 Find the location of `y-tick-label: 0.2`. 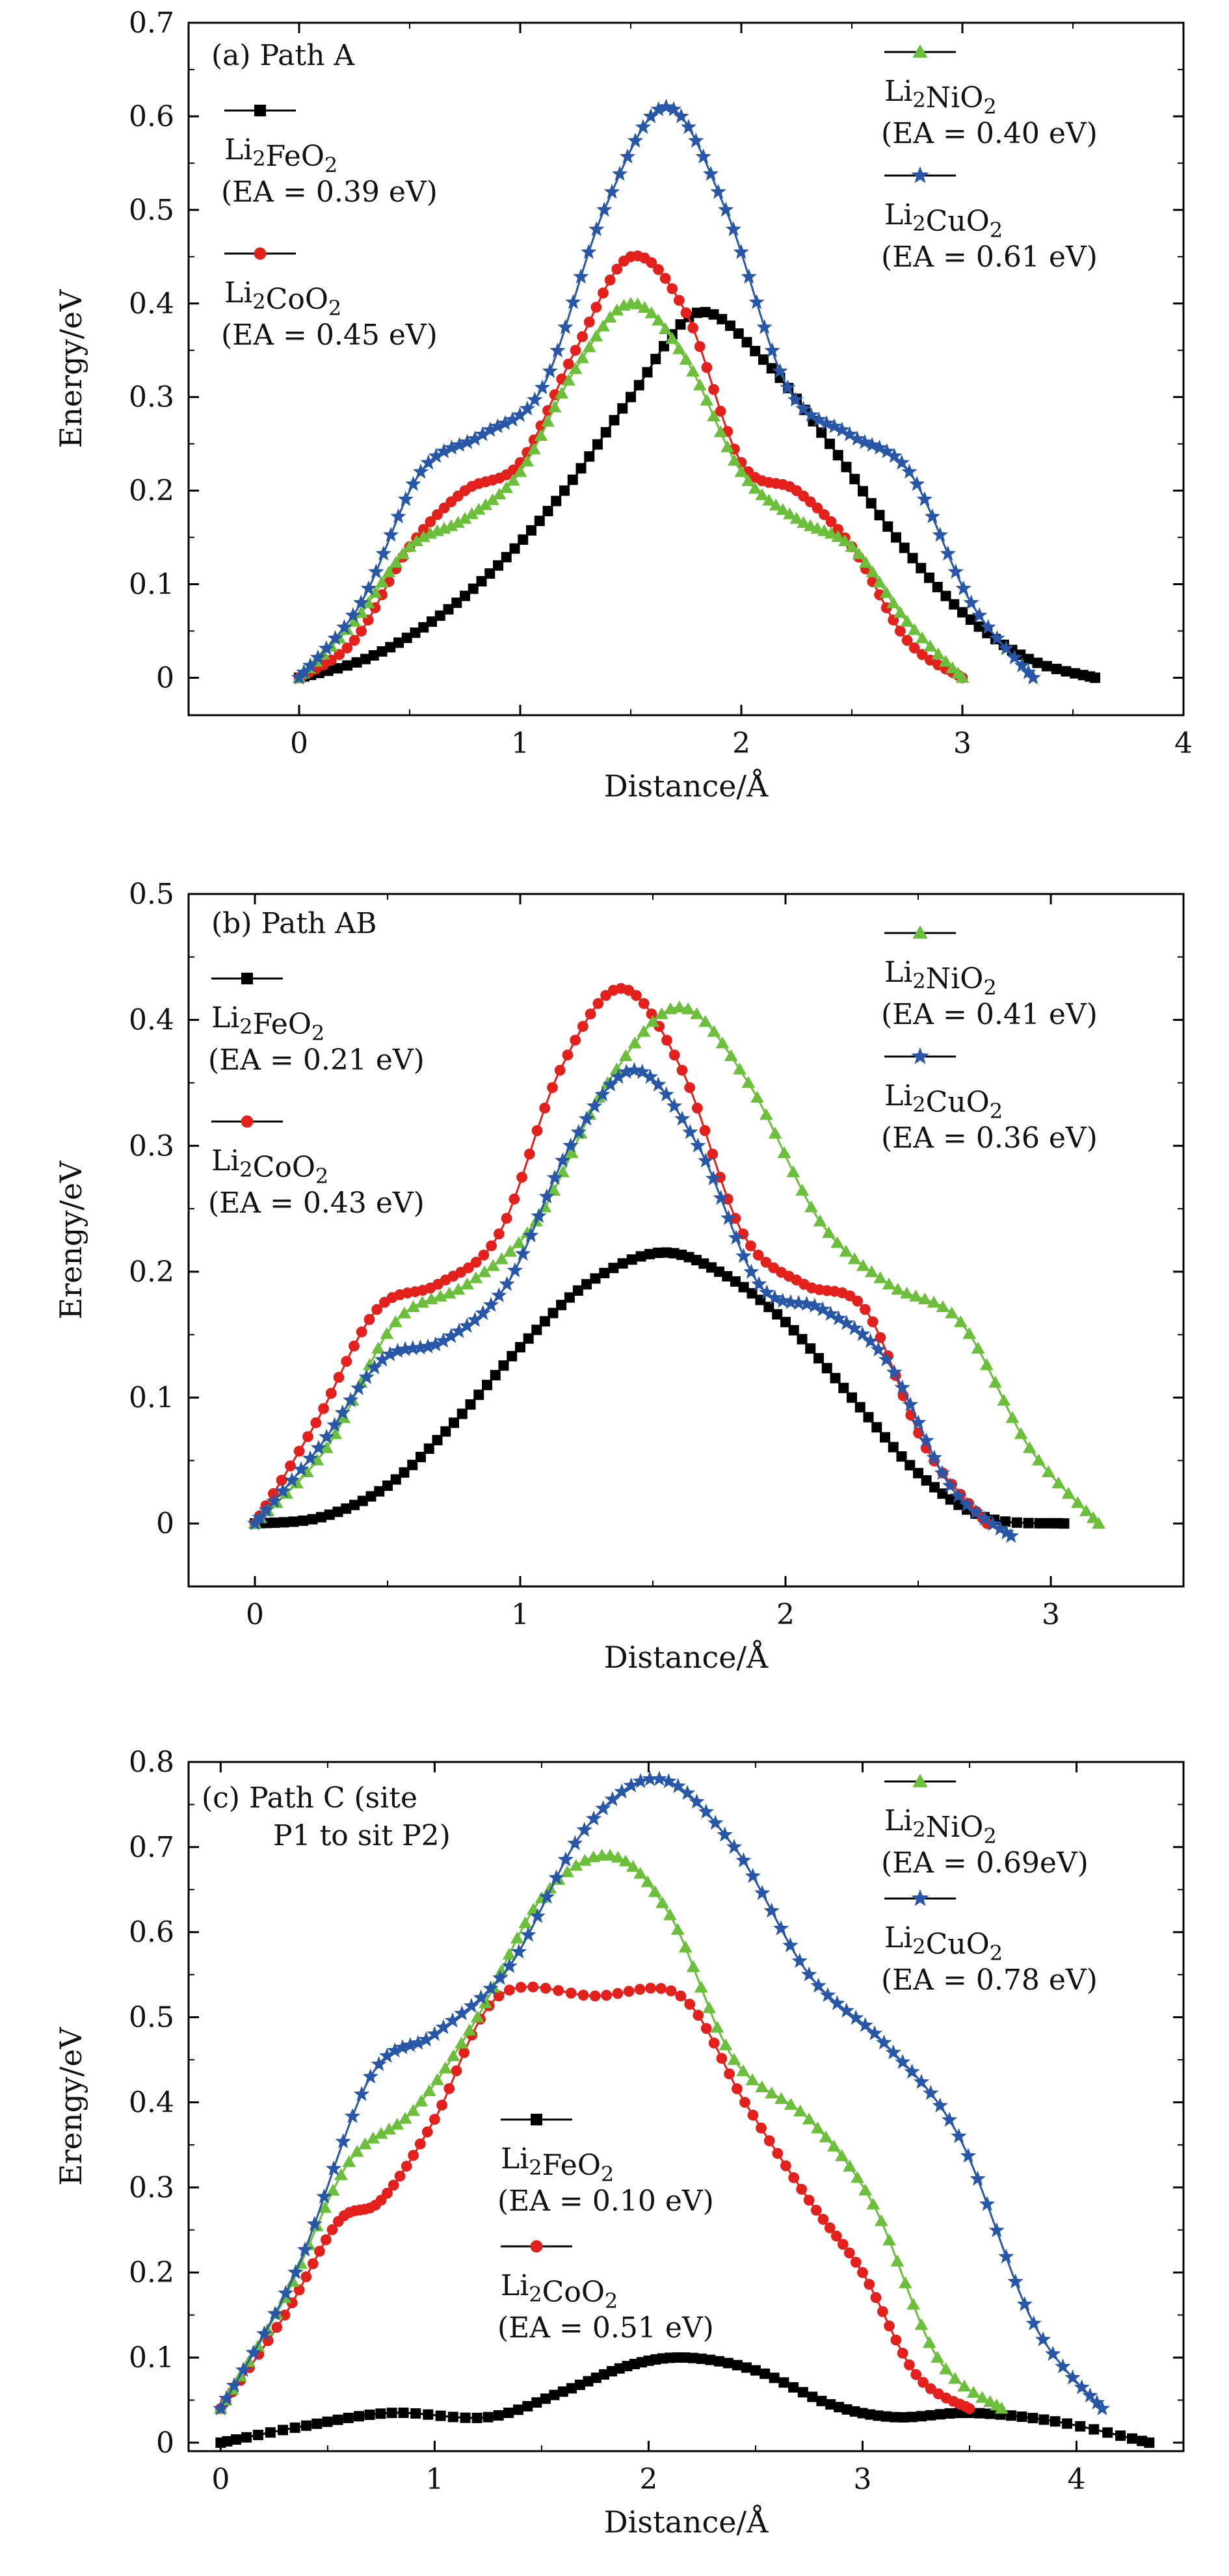

y-tick-label: 0.2 is located at coordinates (151, 2272).